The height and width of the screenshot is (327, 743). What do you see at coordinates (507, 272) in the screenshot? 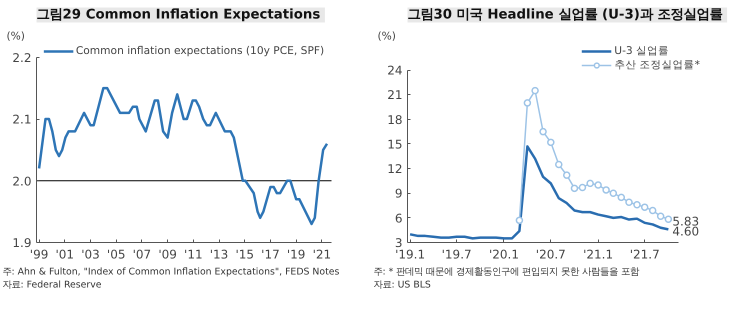
I see `text: 주: * 판데믹 때문에 경제활동인구에 편입되지 못한 사람들을 포함` at bounding box center [507, 272].